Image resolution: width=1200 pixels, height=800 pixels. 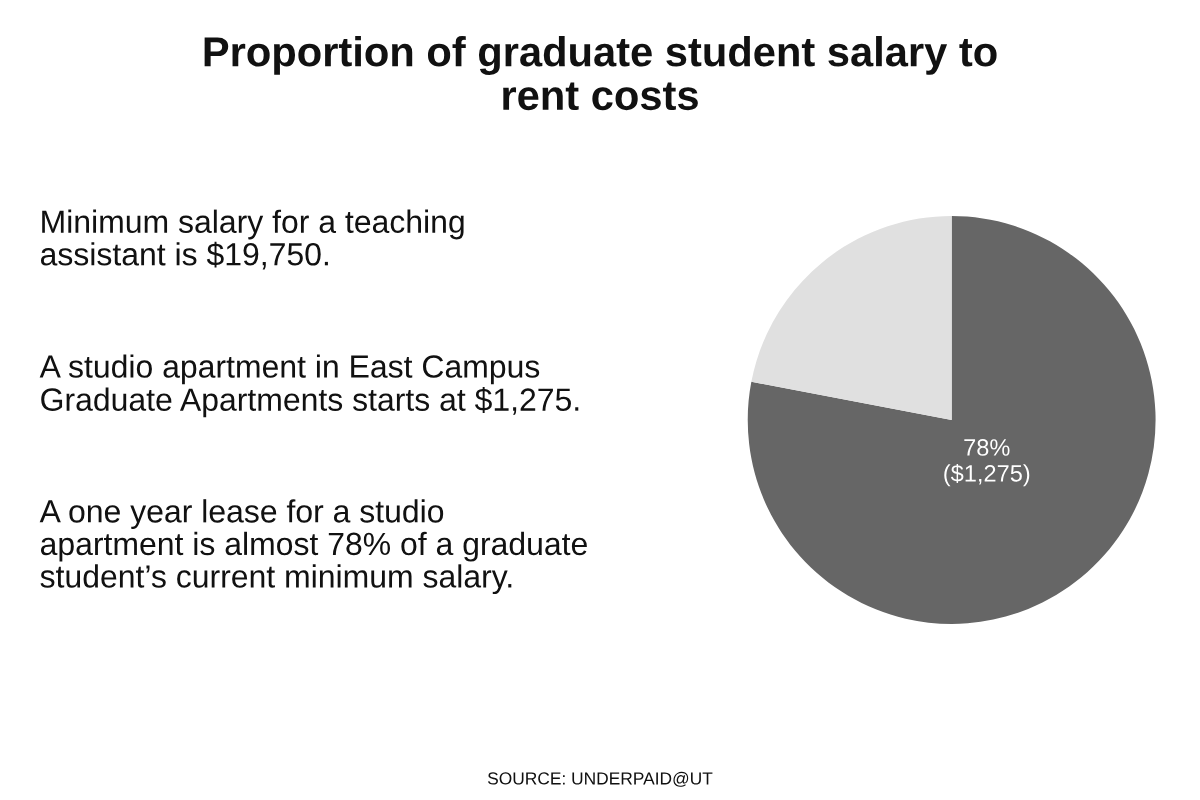 I want to click on text: Minimum salary for a teaching assistant is $19,750., so click(x=252, y=239).